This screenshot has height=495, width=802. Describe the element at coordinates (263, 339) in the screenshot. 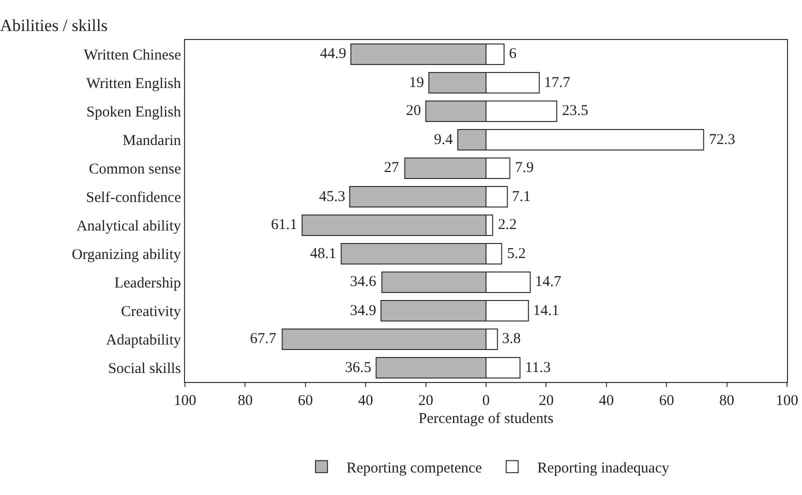

I see `data-label: 67.7` at that location.